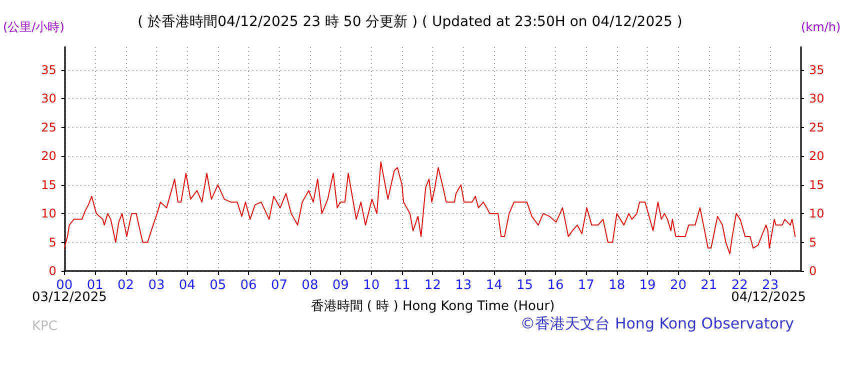 The image size is (864, 389). Describe the element at coordinates (821, 27) in the screenshot. I see `y2-axis-title: (km/h)` at that location.